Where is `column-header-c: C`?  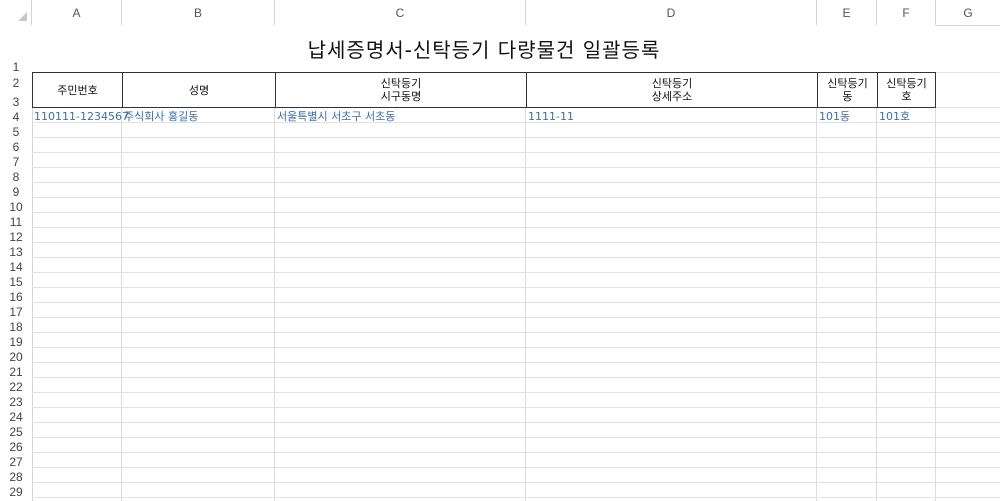
column-header-c: C is located at coordinates (400, 12).